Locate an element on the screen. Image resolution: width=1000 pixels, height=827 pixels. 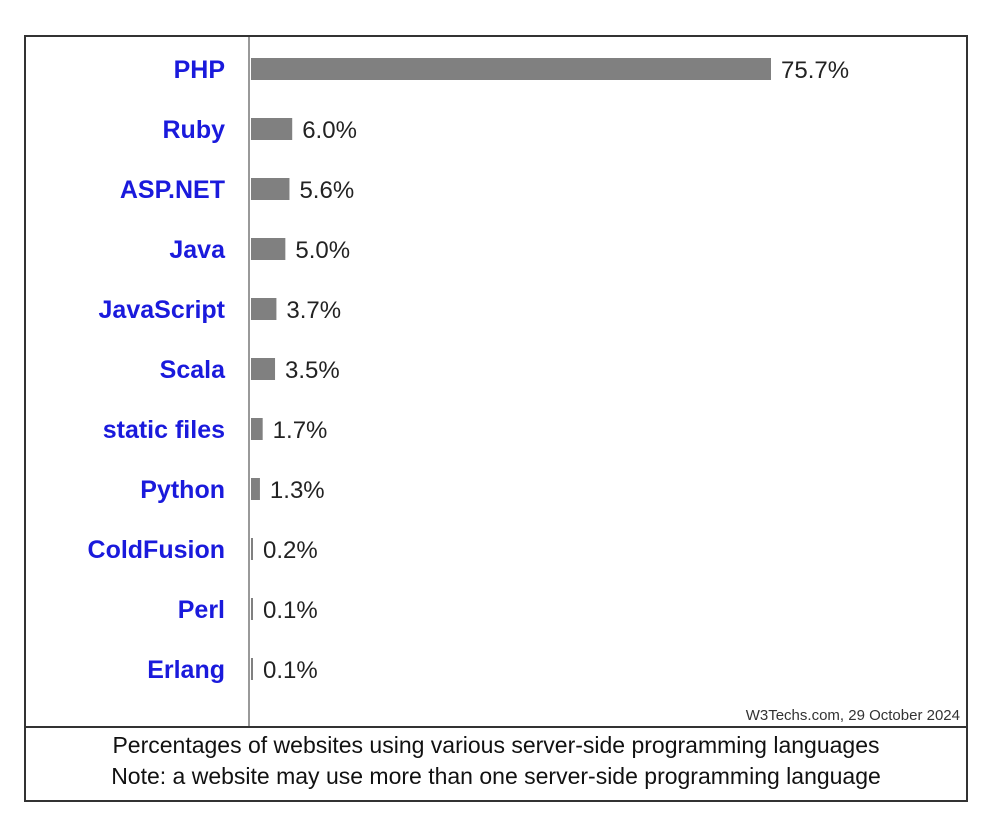
category-label-ruby: Ruby is located at coordinates (194, 130).